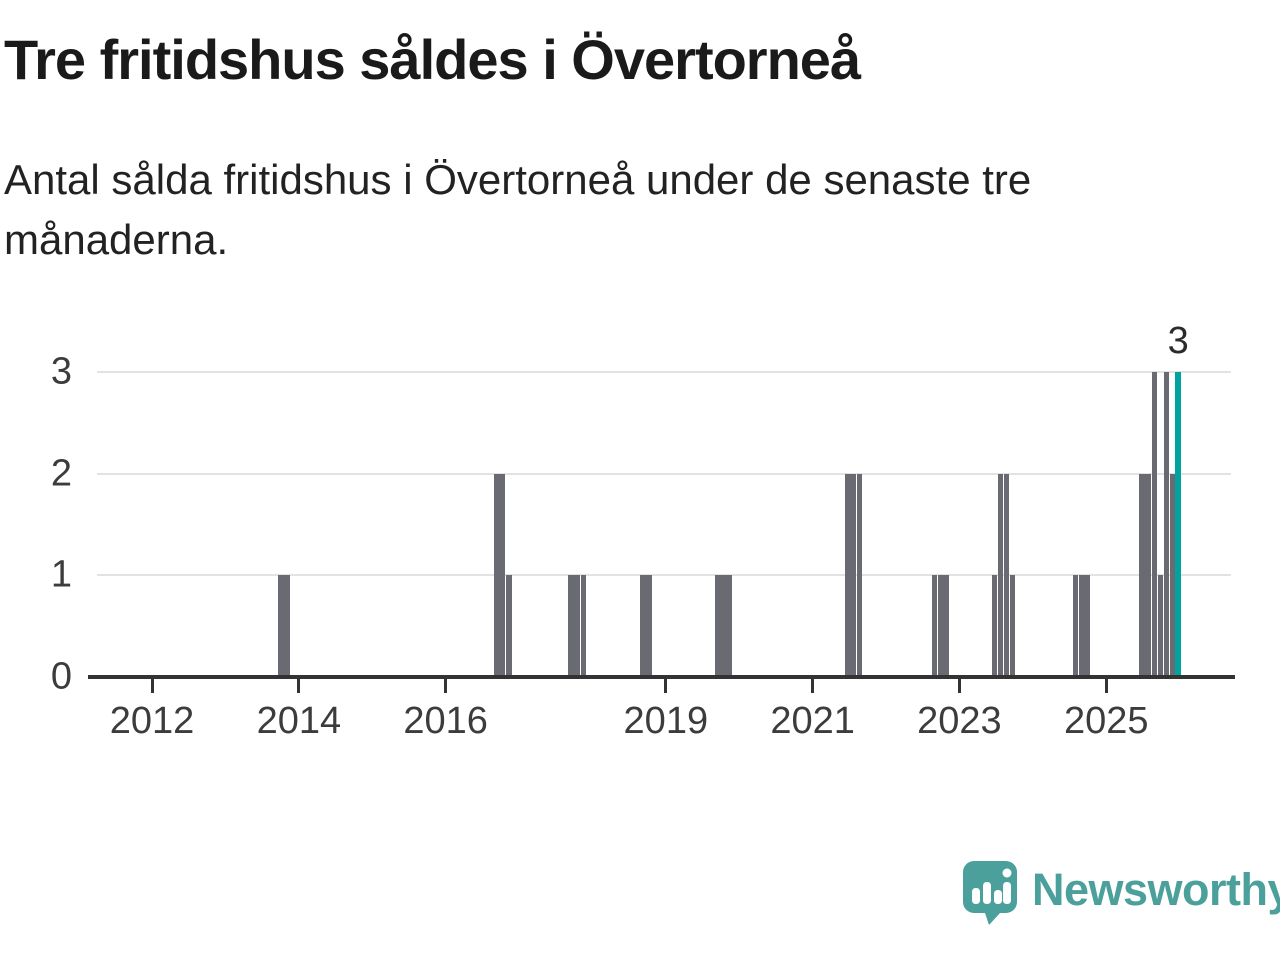 The height and width of the screenshot is (960, 1280). Describe the element at coordinates (666, 721) in the screenshot. I see `x-axis-tick-label: 2019` at that location.